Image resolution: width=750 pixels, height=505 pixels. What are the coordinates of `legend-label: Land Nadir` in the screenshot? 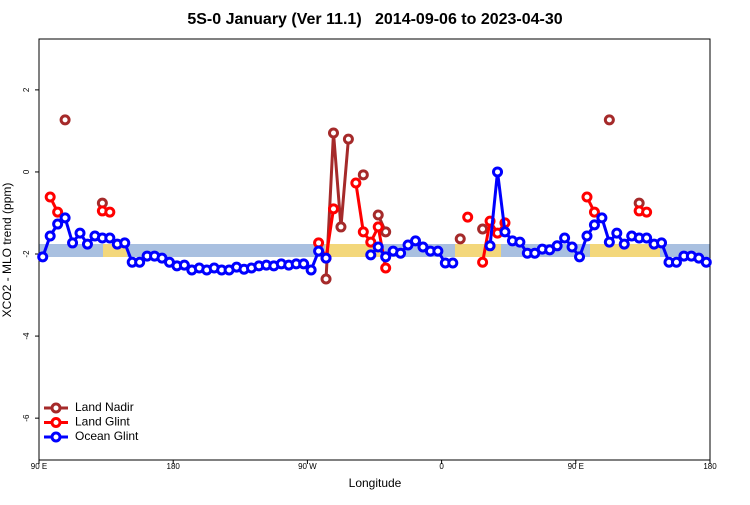 It's located at (104, 407).